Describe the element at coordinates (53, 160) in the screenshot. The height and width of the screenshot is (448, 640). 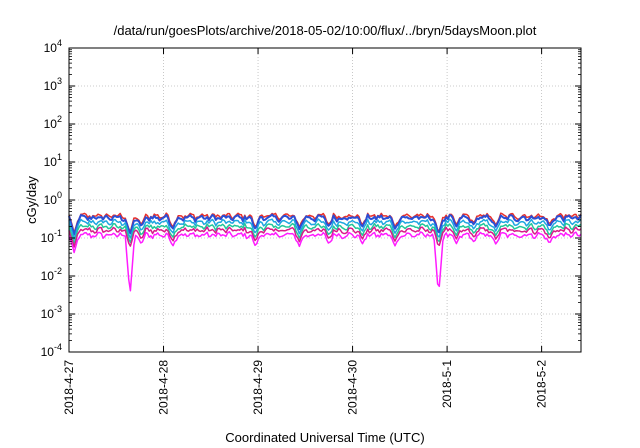
I see `y-tick-label: 10¹` at that location.